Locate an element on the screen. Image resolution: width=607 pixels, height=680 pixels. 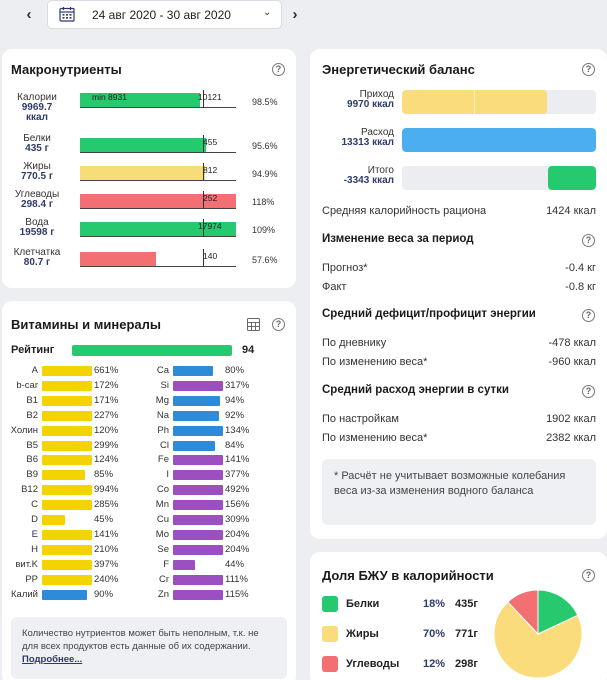
vitamin-row: Zn 115% is located at coordinates (203, 595).